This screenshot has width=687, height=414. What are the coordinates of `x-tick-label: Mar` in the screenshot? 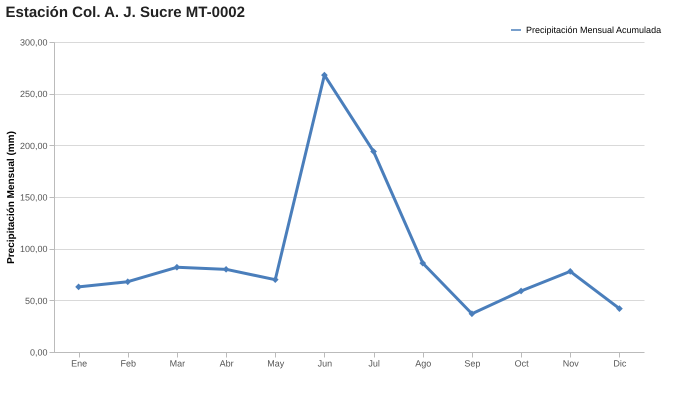 It's located at (178, 363).